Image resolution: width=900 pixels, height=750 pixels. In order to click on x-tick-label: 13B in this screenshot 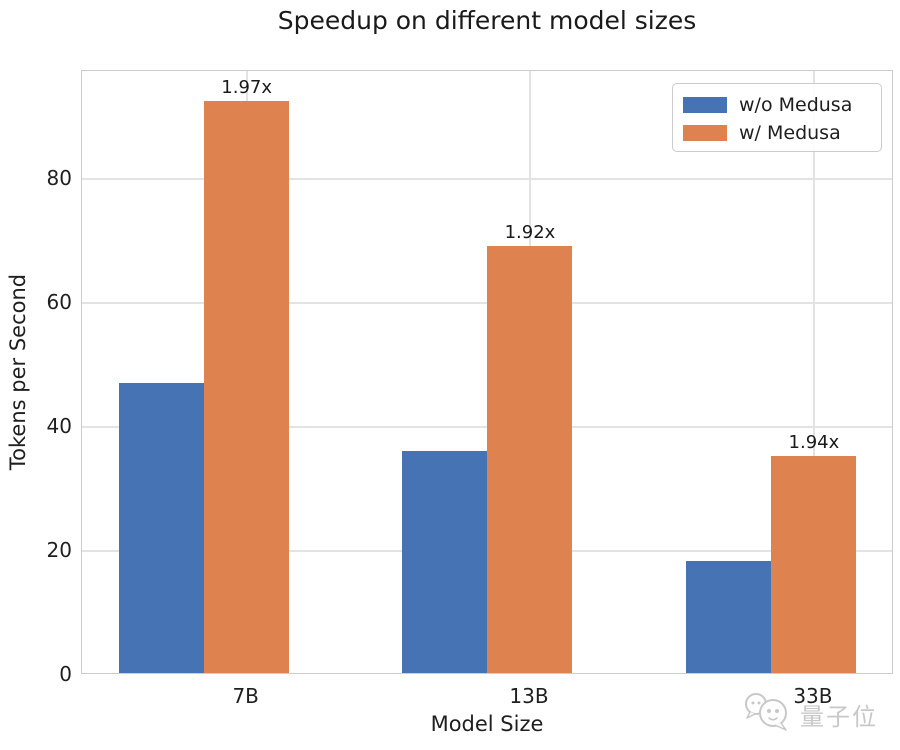, I will do `click(529, 696)`.